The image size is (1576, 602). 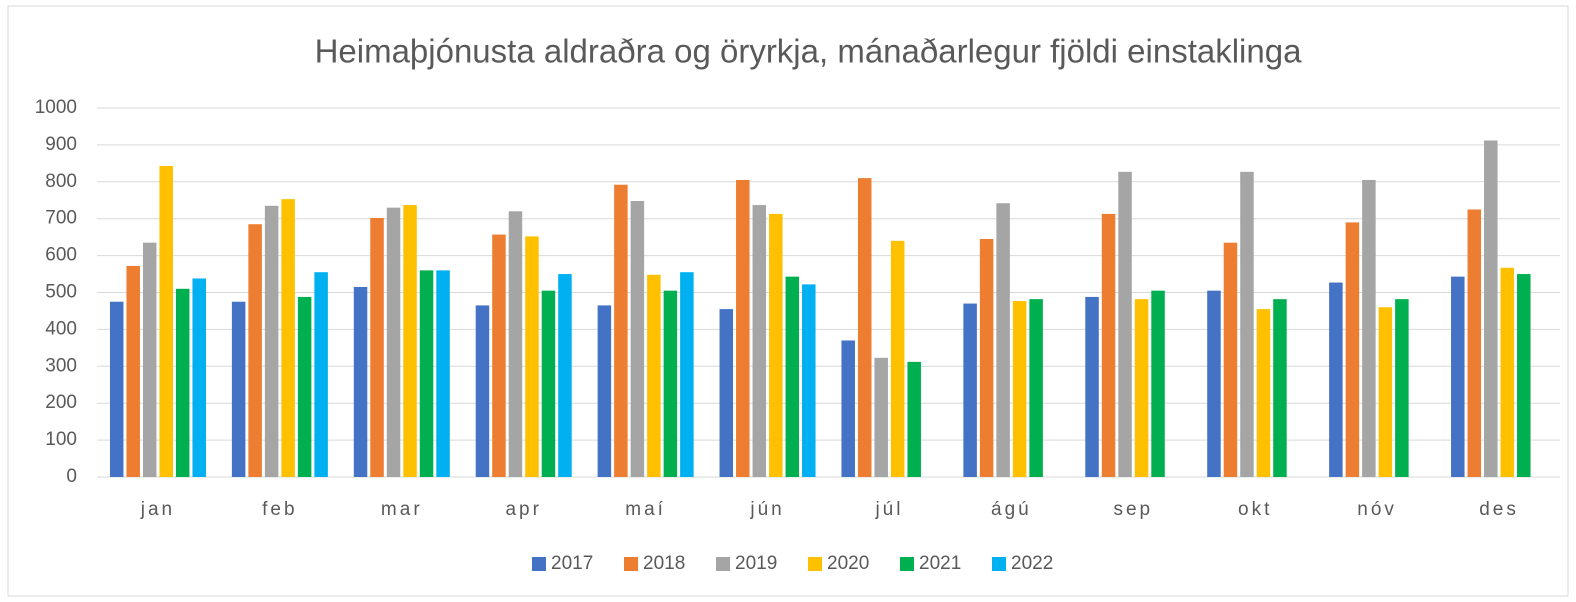 What do you see at coordinates (279, 509) in the screenshot?
I see `x-tick-label: feb` at bounding box center [279, 509].